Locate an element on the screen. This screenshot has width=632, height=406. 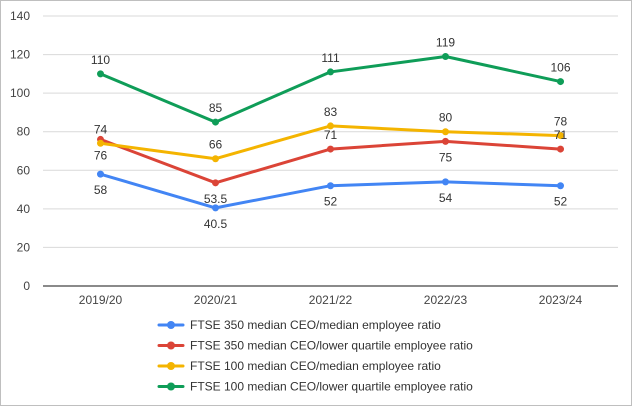
data-label: 74 is located at coordinates (101, 129).